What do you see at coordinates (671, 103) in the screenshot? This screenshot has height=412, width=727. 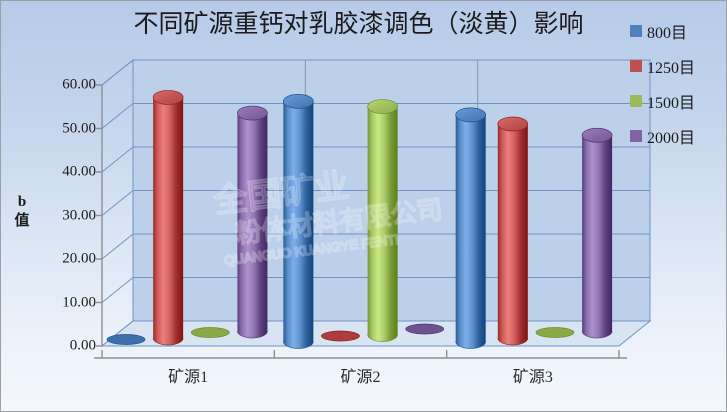 I see `legend-label: 1500目` at bounding box center [671, 103].